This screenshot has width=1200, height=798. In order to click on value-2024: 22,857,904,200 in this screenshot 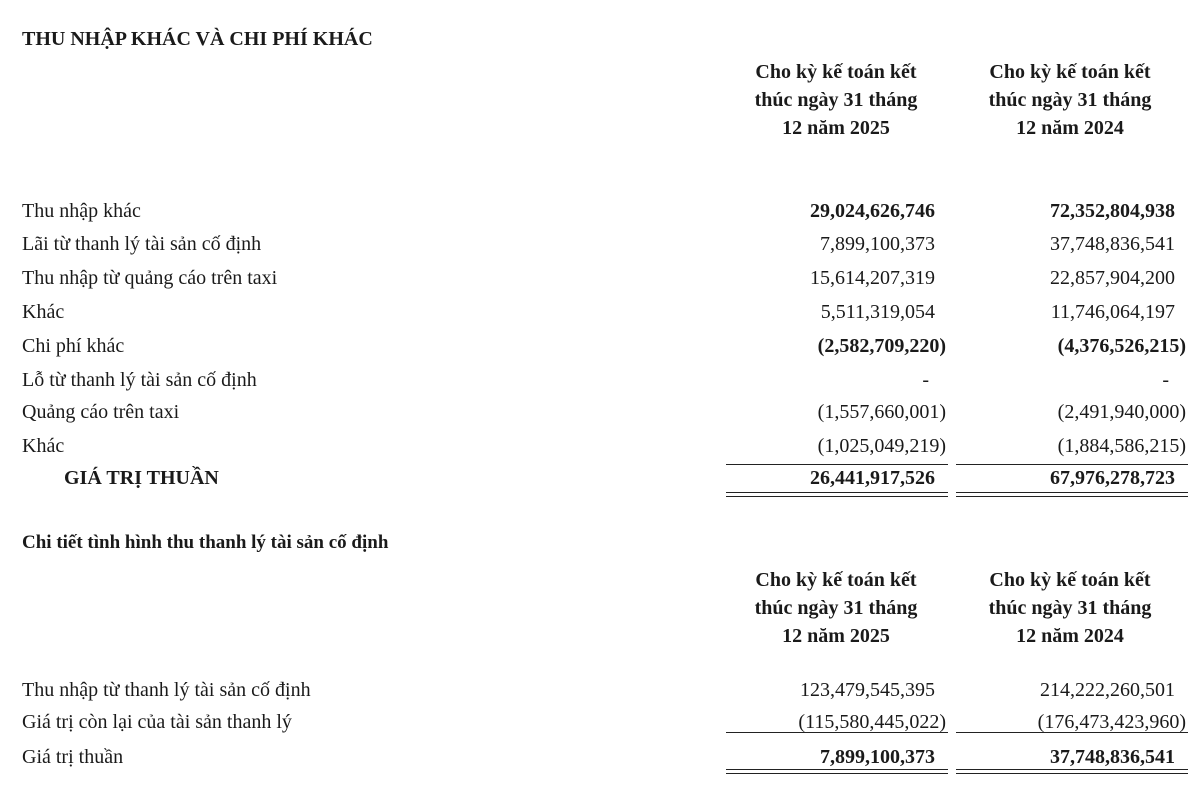, I will do `click(1112, 278)`.